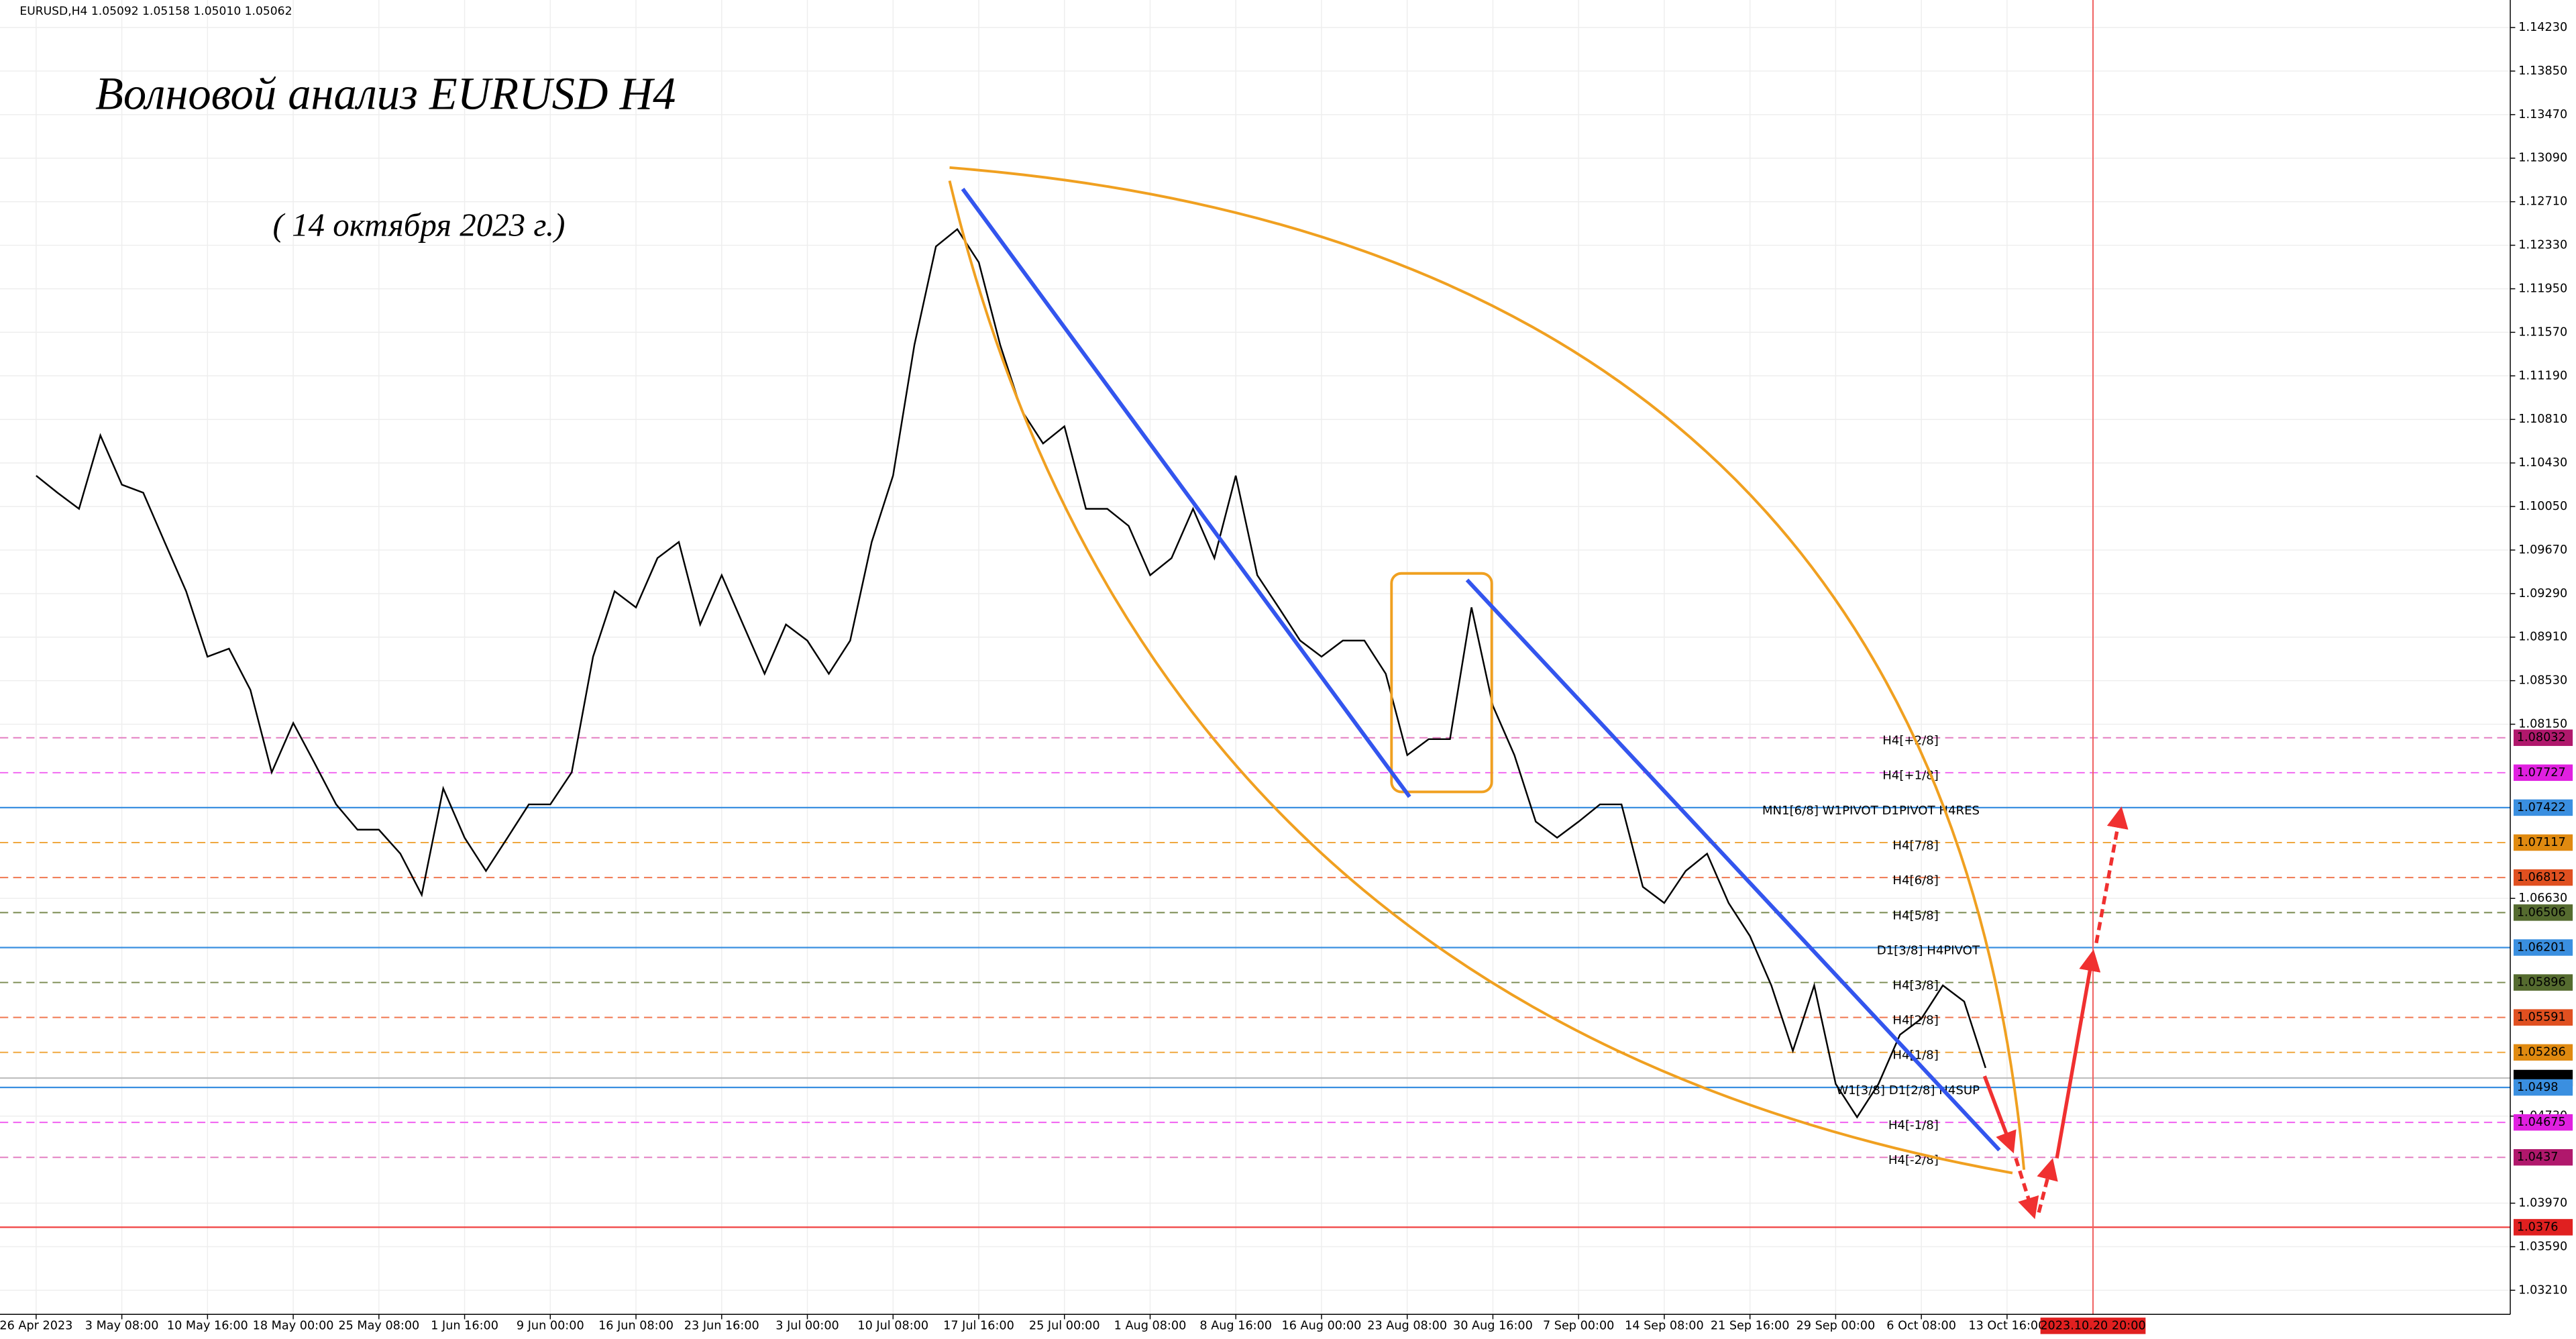  I want to click on level-price-label: 1.05591, so click(2541, 1017).